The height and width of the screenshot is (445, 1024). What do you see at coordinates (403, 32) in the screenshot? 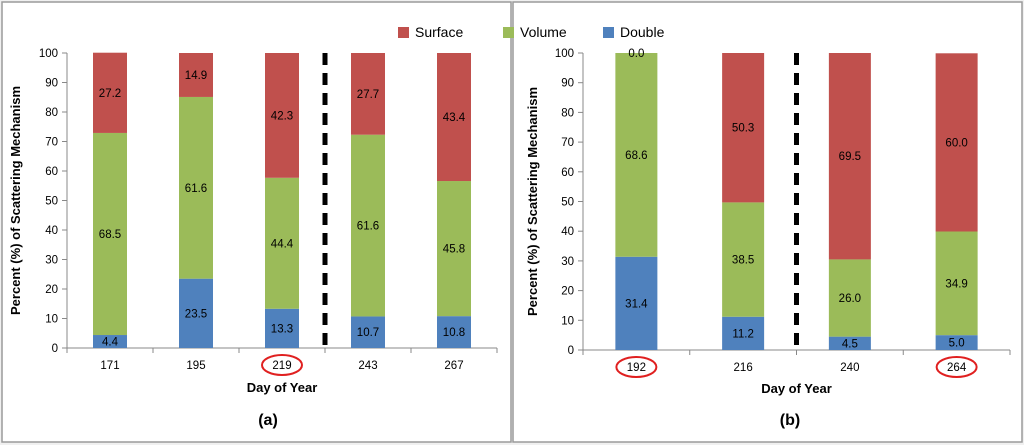
I see `legend-swatch-surface` at bounding box center [403, 32].